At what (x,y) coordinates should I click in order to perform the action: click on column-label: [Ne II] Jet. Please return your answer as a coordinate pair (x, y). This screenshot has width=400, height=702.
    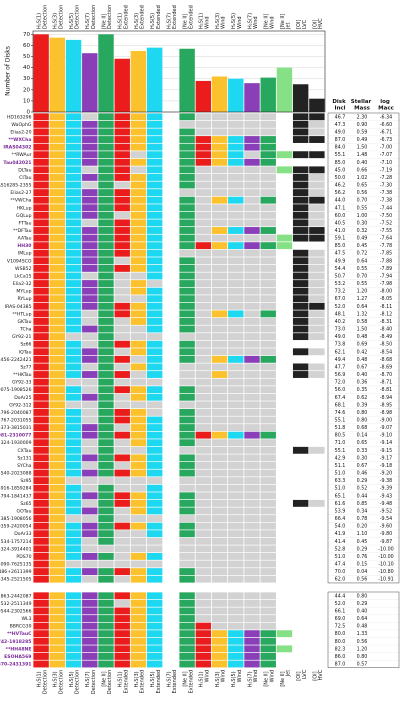
    Looking at the image, I should click on (285, 21).